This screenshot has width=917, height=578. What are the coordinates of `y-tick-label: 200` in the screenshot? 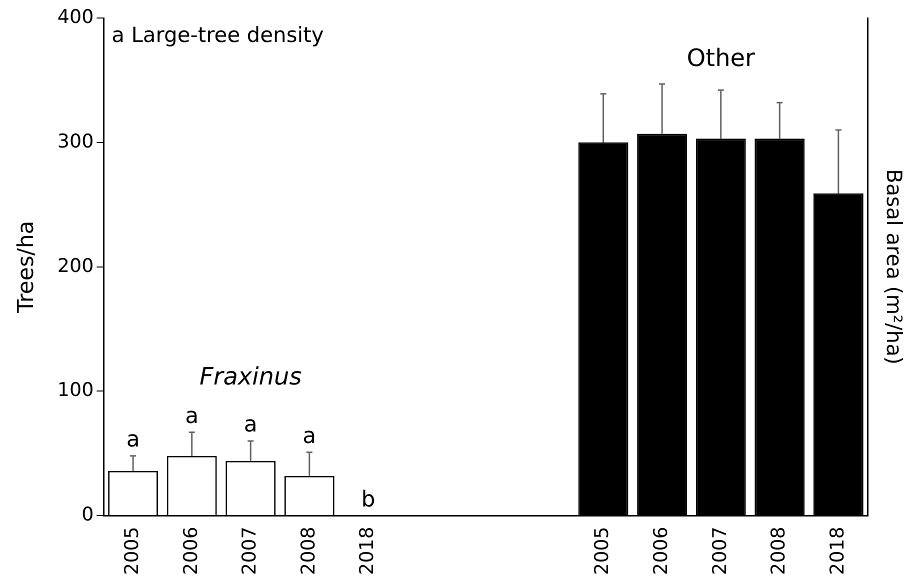 It's located at (75, 265).